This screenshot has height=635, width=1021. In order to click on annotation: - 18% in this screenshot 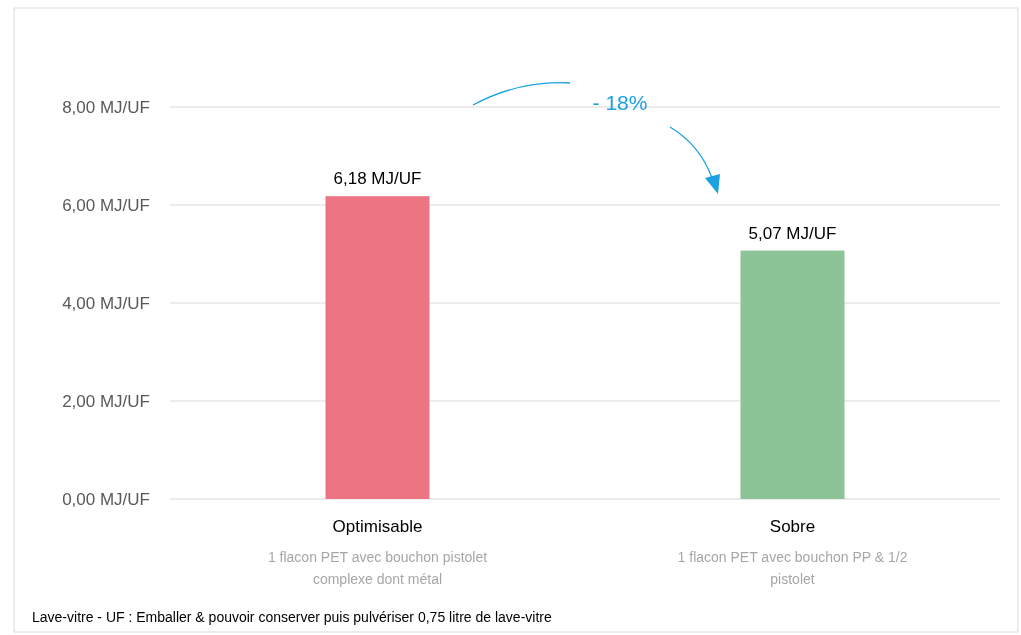, I will do `click(620, 103)`.